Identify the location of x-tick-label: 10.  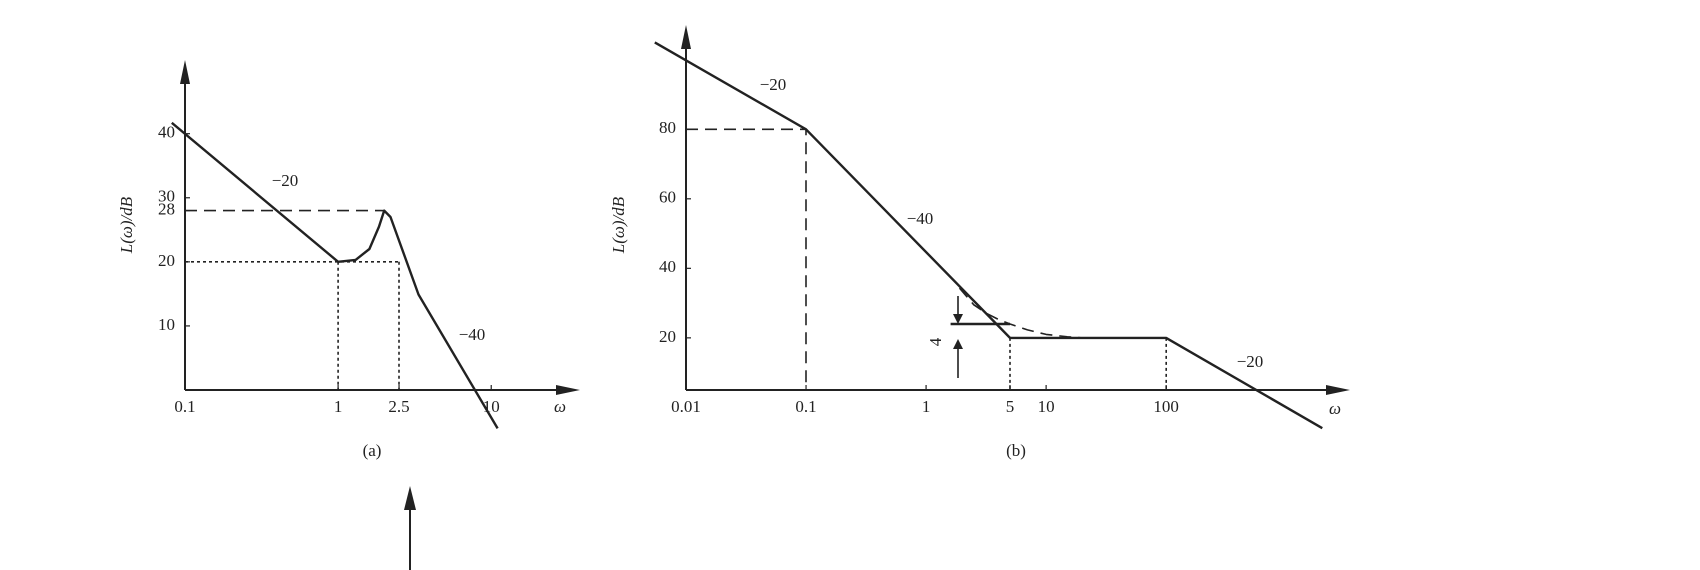
(1046, 406).